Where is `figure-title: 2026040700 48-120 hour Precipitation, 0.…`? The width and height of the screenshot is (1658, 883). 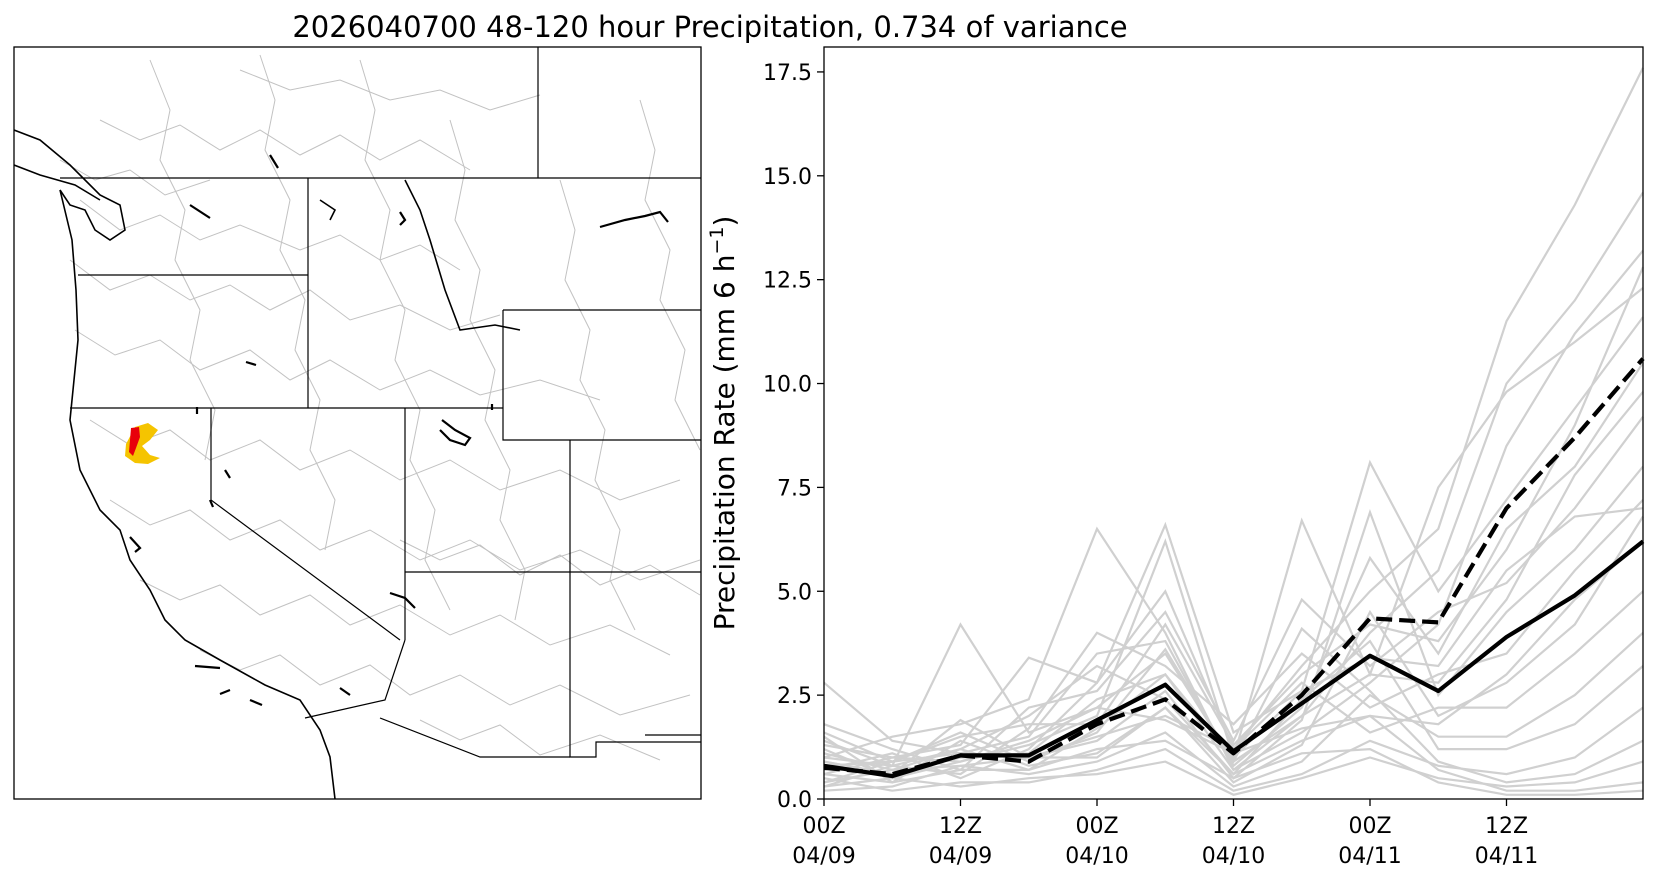
figure-title: 2026040700 48-120 hour Precipitation, 0.… is located at coordinates (710, 27).